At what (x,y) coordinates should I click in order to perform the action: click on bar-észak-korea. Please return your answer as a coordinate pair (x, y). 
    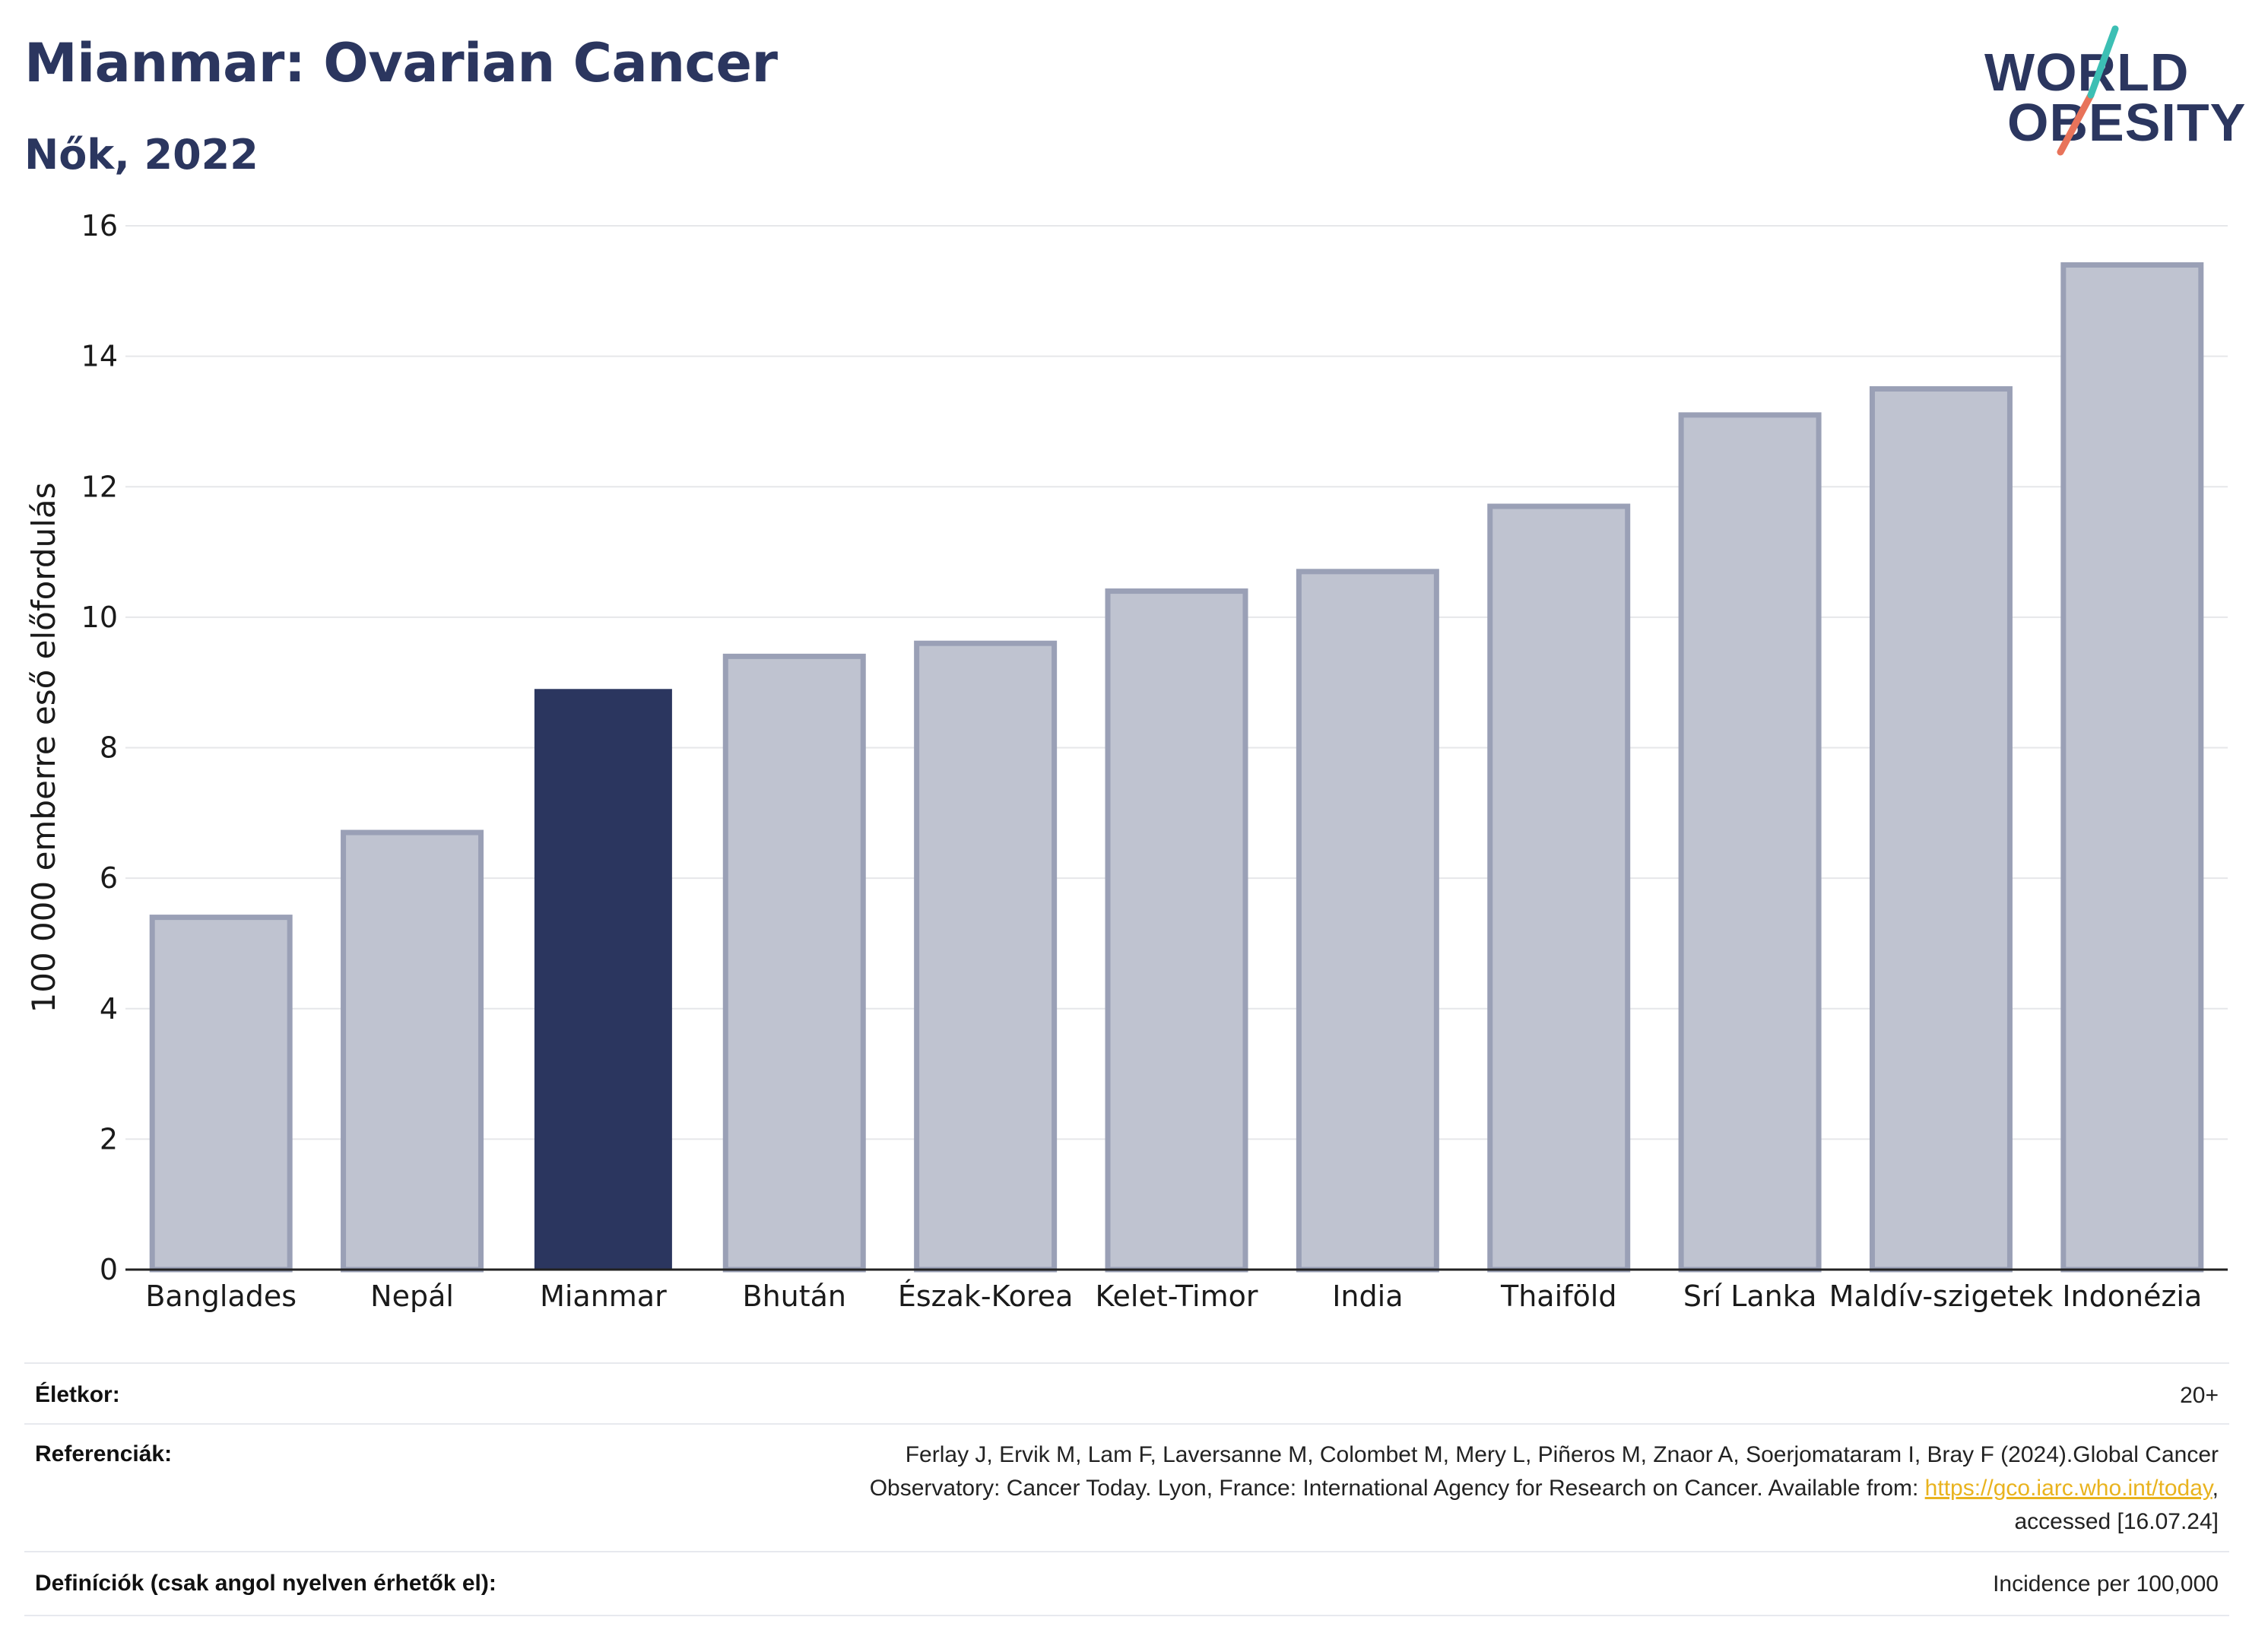
    Looking at the image, I should click on (986, 956).